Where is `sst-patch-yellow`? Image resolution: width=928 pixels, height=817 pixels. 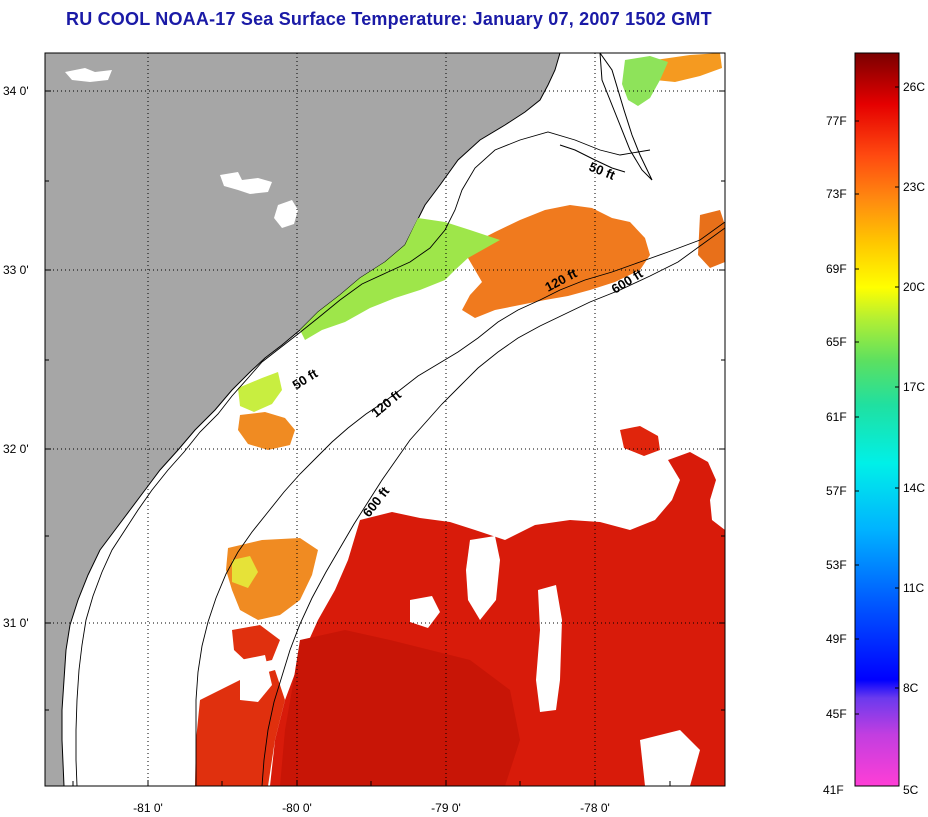
sst-patch-yellow is located at coordinates (245, 572).